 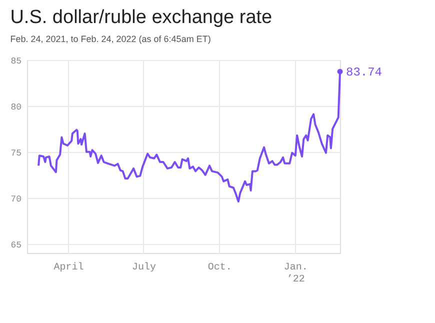 What do you see at coordinates (110, 39) in the screenshot?
I see `chart-subtitle: Feb. 24, 2021, to Feb. 24, 2022 (as of 6:45am ET)` at bounding box center [110, 39].